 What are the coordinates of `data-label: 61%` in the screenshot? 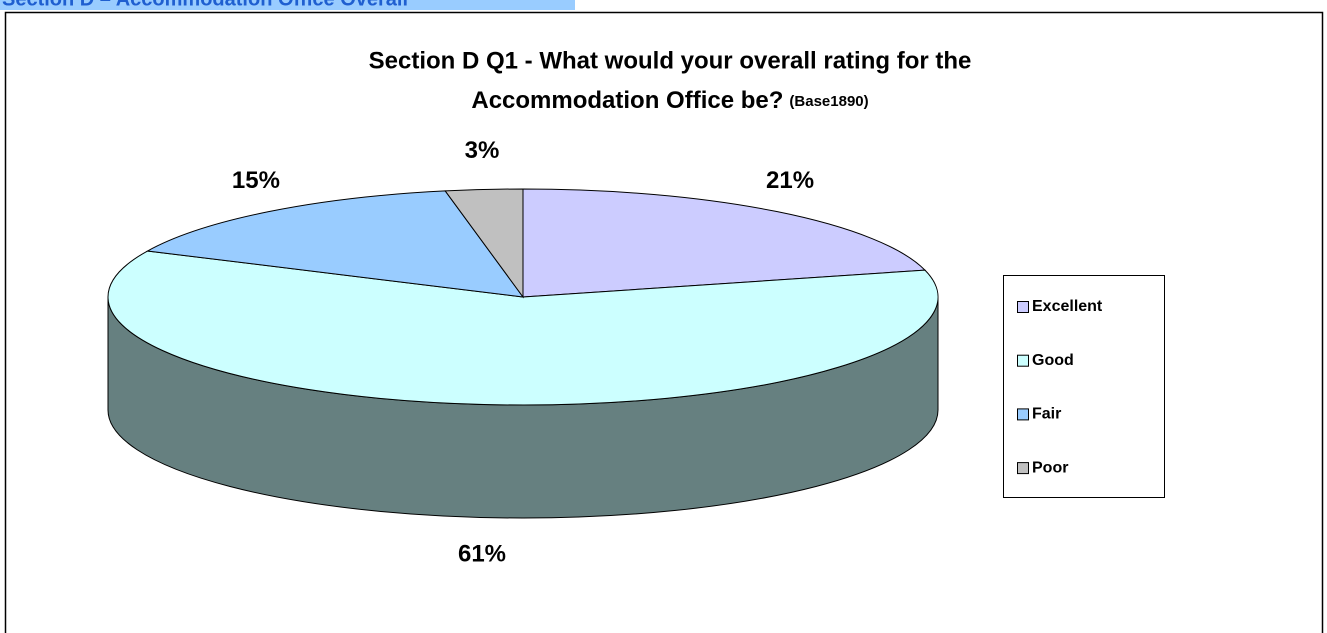 It's located at (482, 553).